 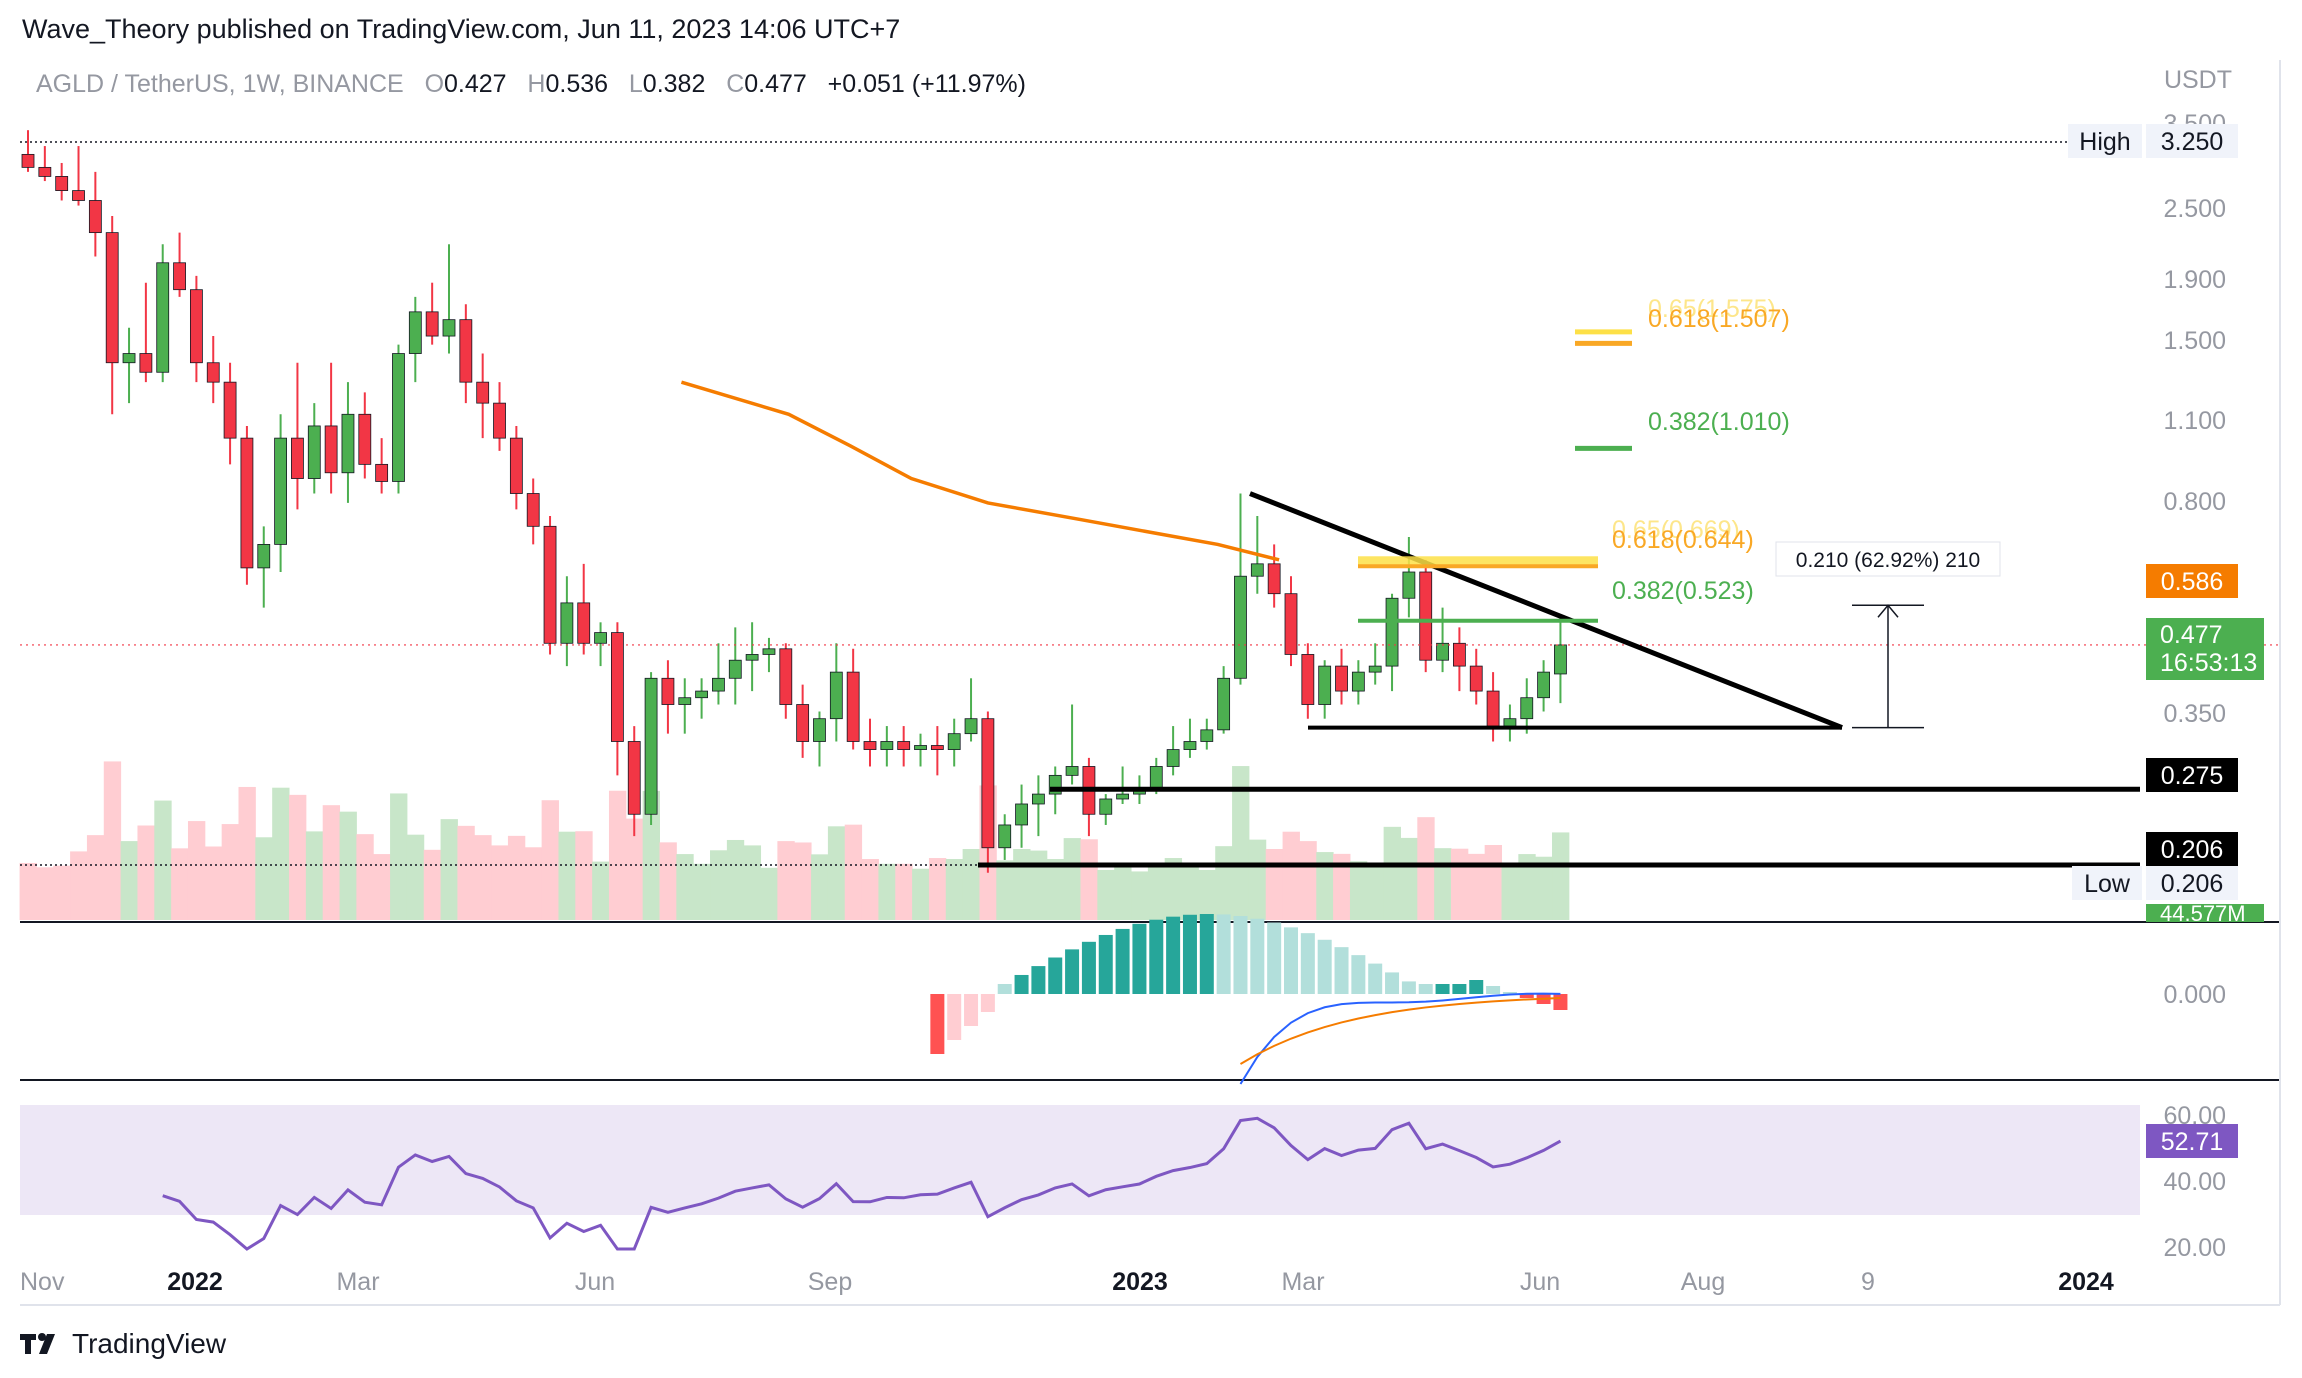 I want to click on high-value: 3.250, so click(x=2192, y=142).